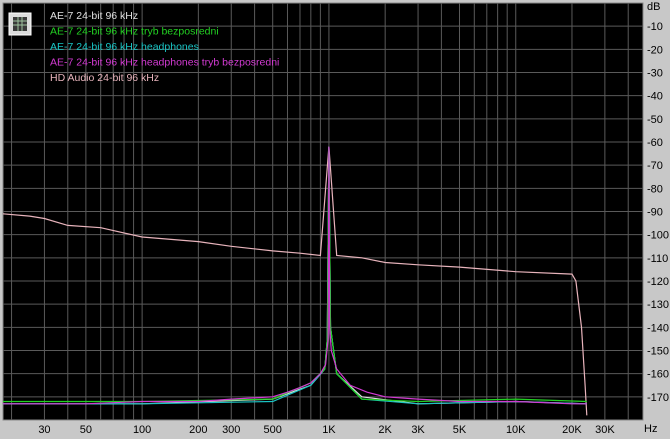 The image size is (670, 439). I want to click on x-axis: 30 50 100 200 300 500 1K 2K 3K 5K 10K 20K 30K, so click(326, 430).